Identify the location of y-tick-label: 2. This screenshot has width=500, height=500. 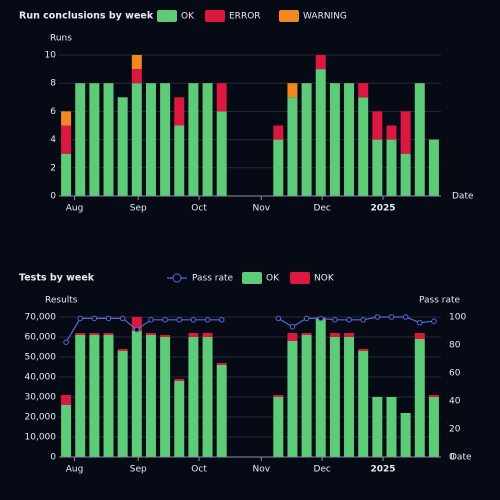
(53, 168).